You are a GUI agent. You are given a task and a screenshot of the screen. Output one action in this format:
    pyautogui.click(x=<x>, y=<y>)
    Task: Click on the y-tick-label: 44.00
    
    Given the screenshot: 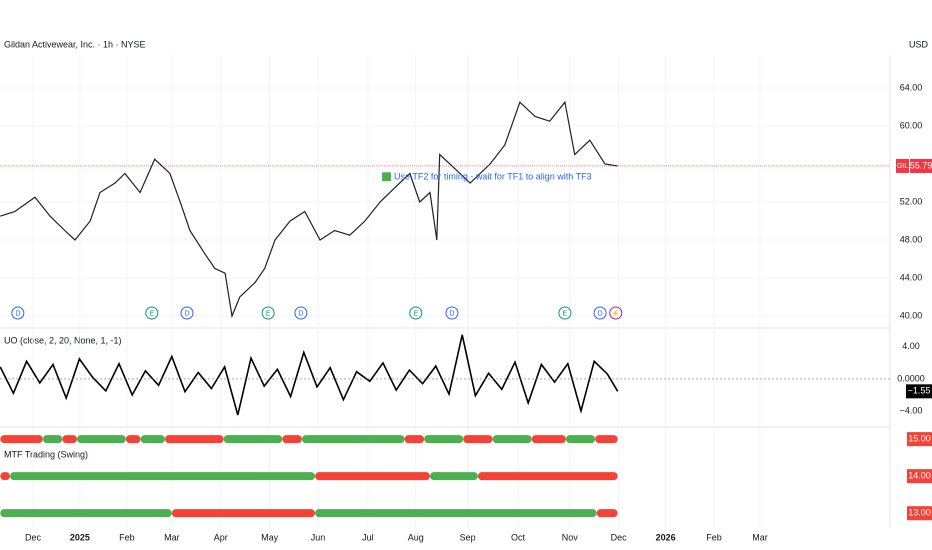 What is the action you would take?
    pyautogui.click(x=911, y=277)
    